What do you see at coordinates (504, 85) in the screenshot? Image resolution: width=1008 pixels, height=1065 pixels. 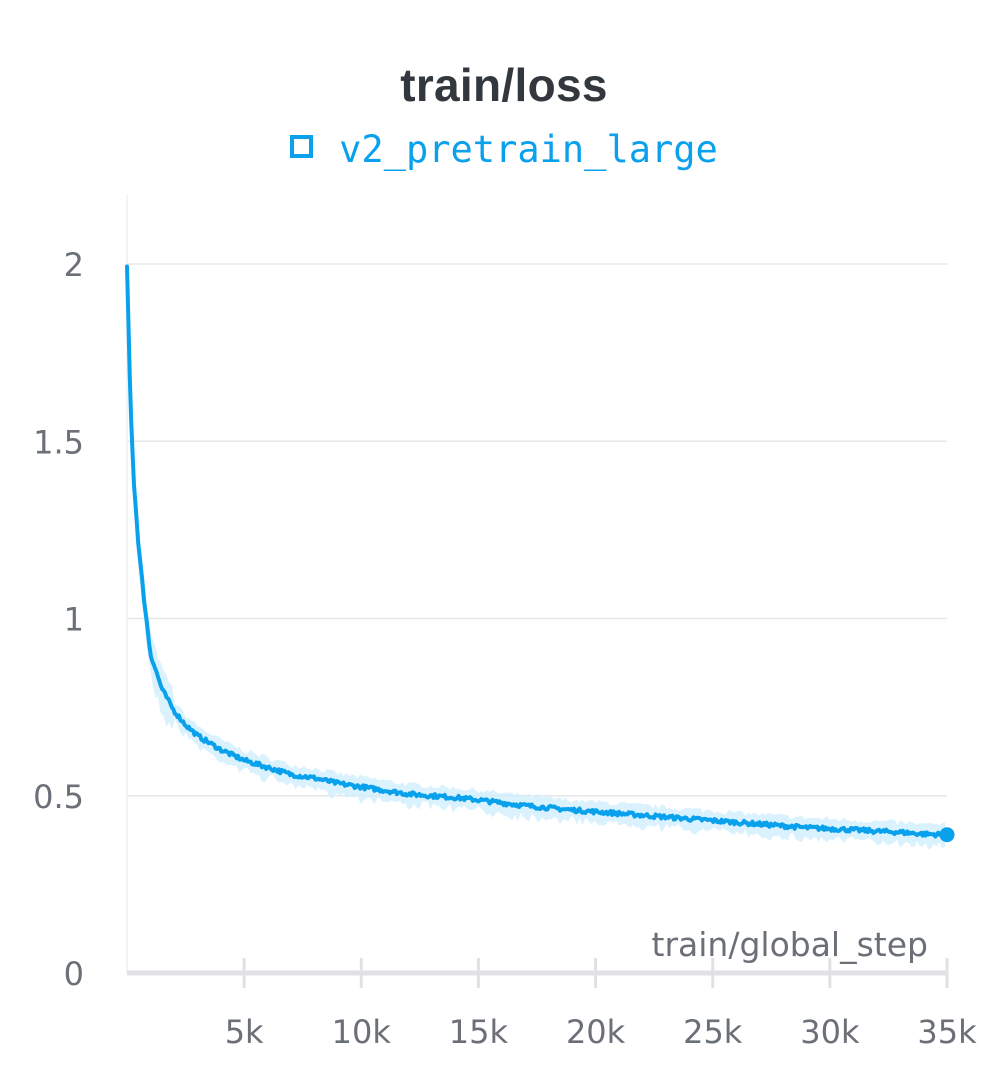 I see `chart-title: train/loss` at bounding box center [504, 85].